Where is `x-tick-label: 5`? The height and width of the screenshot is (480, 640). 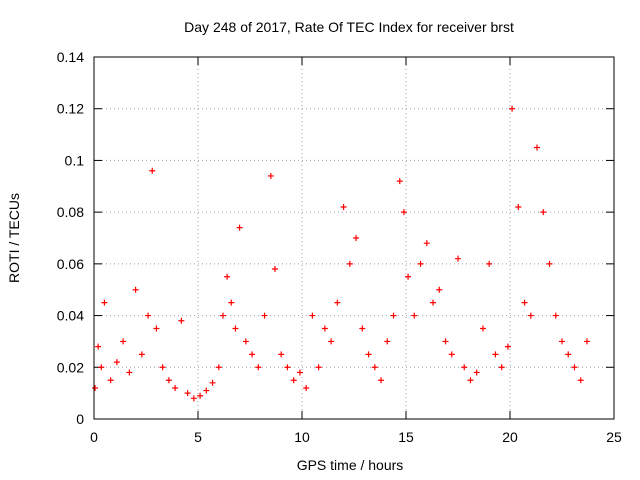
x-tick-label: 5 is located at coordinates (198, 437).